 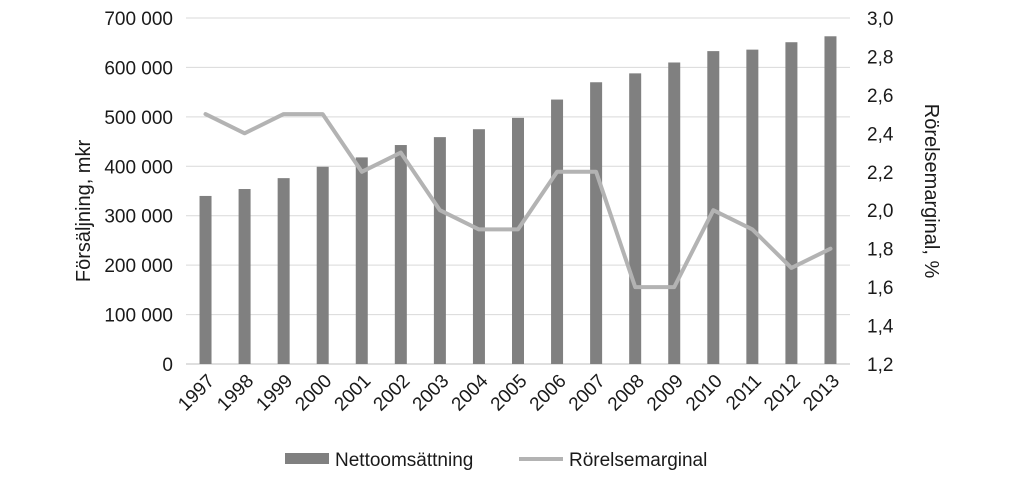 I want to click on bar-2012, so click(x=791, y=203).